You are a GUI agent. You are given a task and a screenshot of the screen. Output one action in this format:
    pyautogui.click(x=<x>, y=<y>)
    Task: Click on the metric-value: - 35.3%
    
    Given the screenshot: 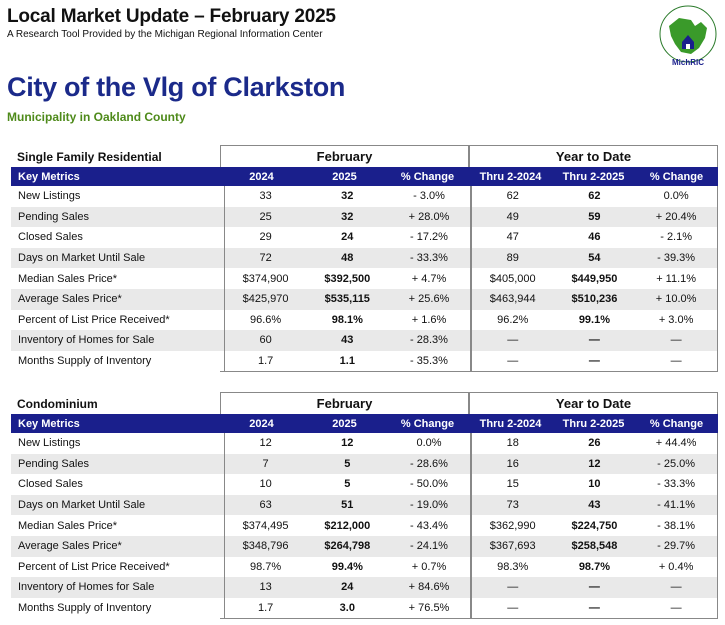 What is the action you would take?
    pyautogui.click(x=429, y=361)
    